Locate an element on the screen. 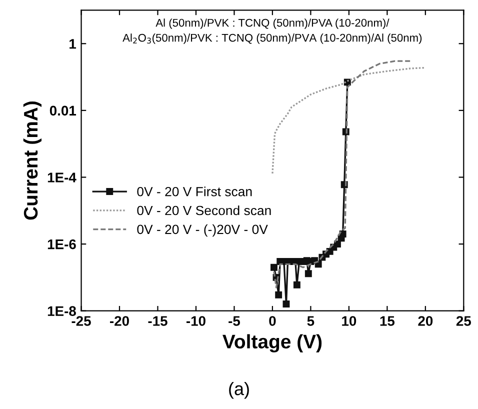 Image resolution: width=478 pixels, height=409 pixels. y-tick-label: 0.01 is located at coordinates (63, 111).